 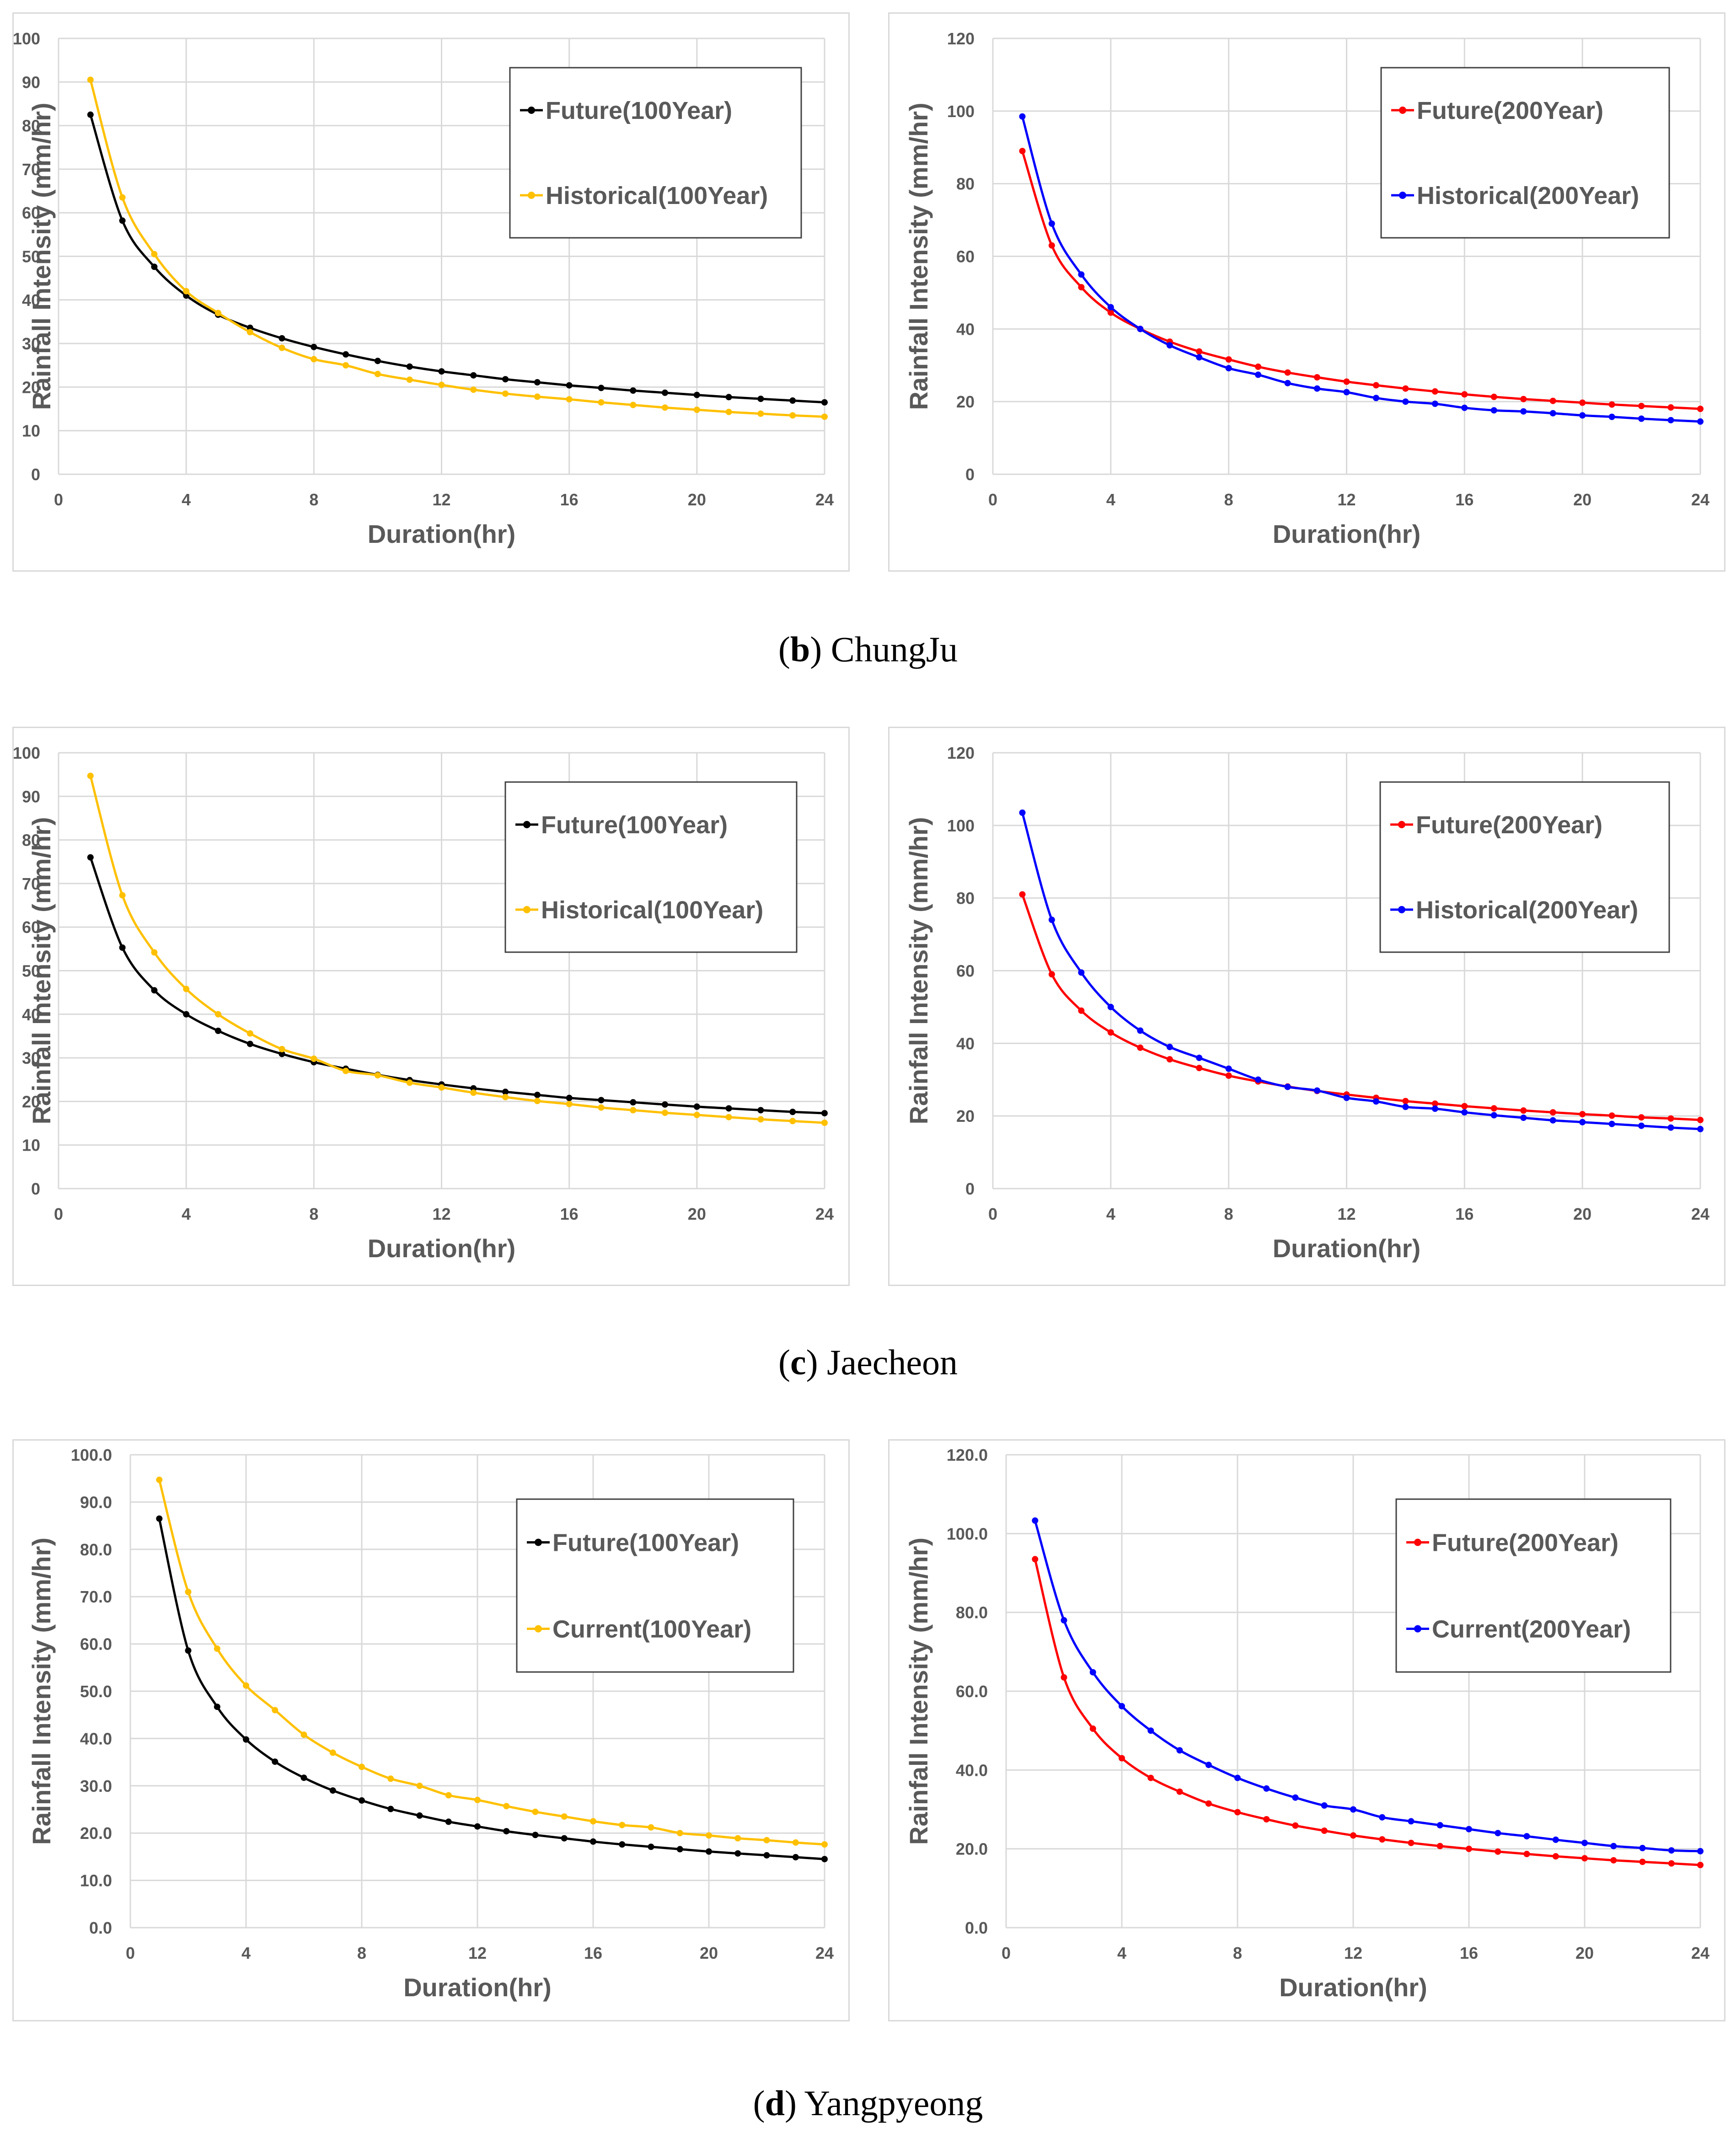 I want to click on y-tick-label: 70, so click(x=31, y=883).